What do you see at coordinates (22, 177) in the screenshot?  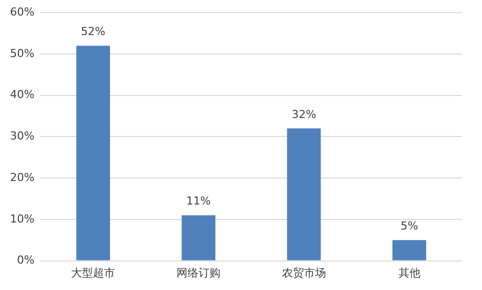 I see `y-tick-label: 20%` at bounding box center [22, 177].